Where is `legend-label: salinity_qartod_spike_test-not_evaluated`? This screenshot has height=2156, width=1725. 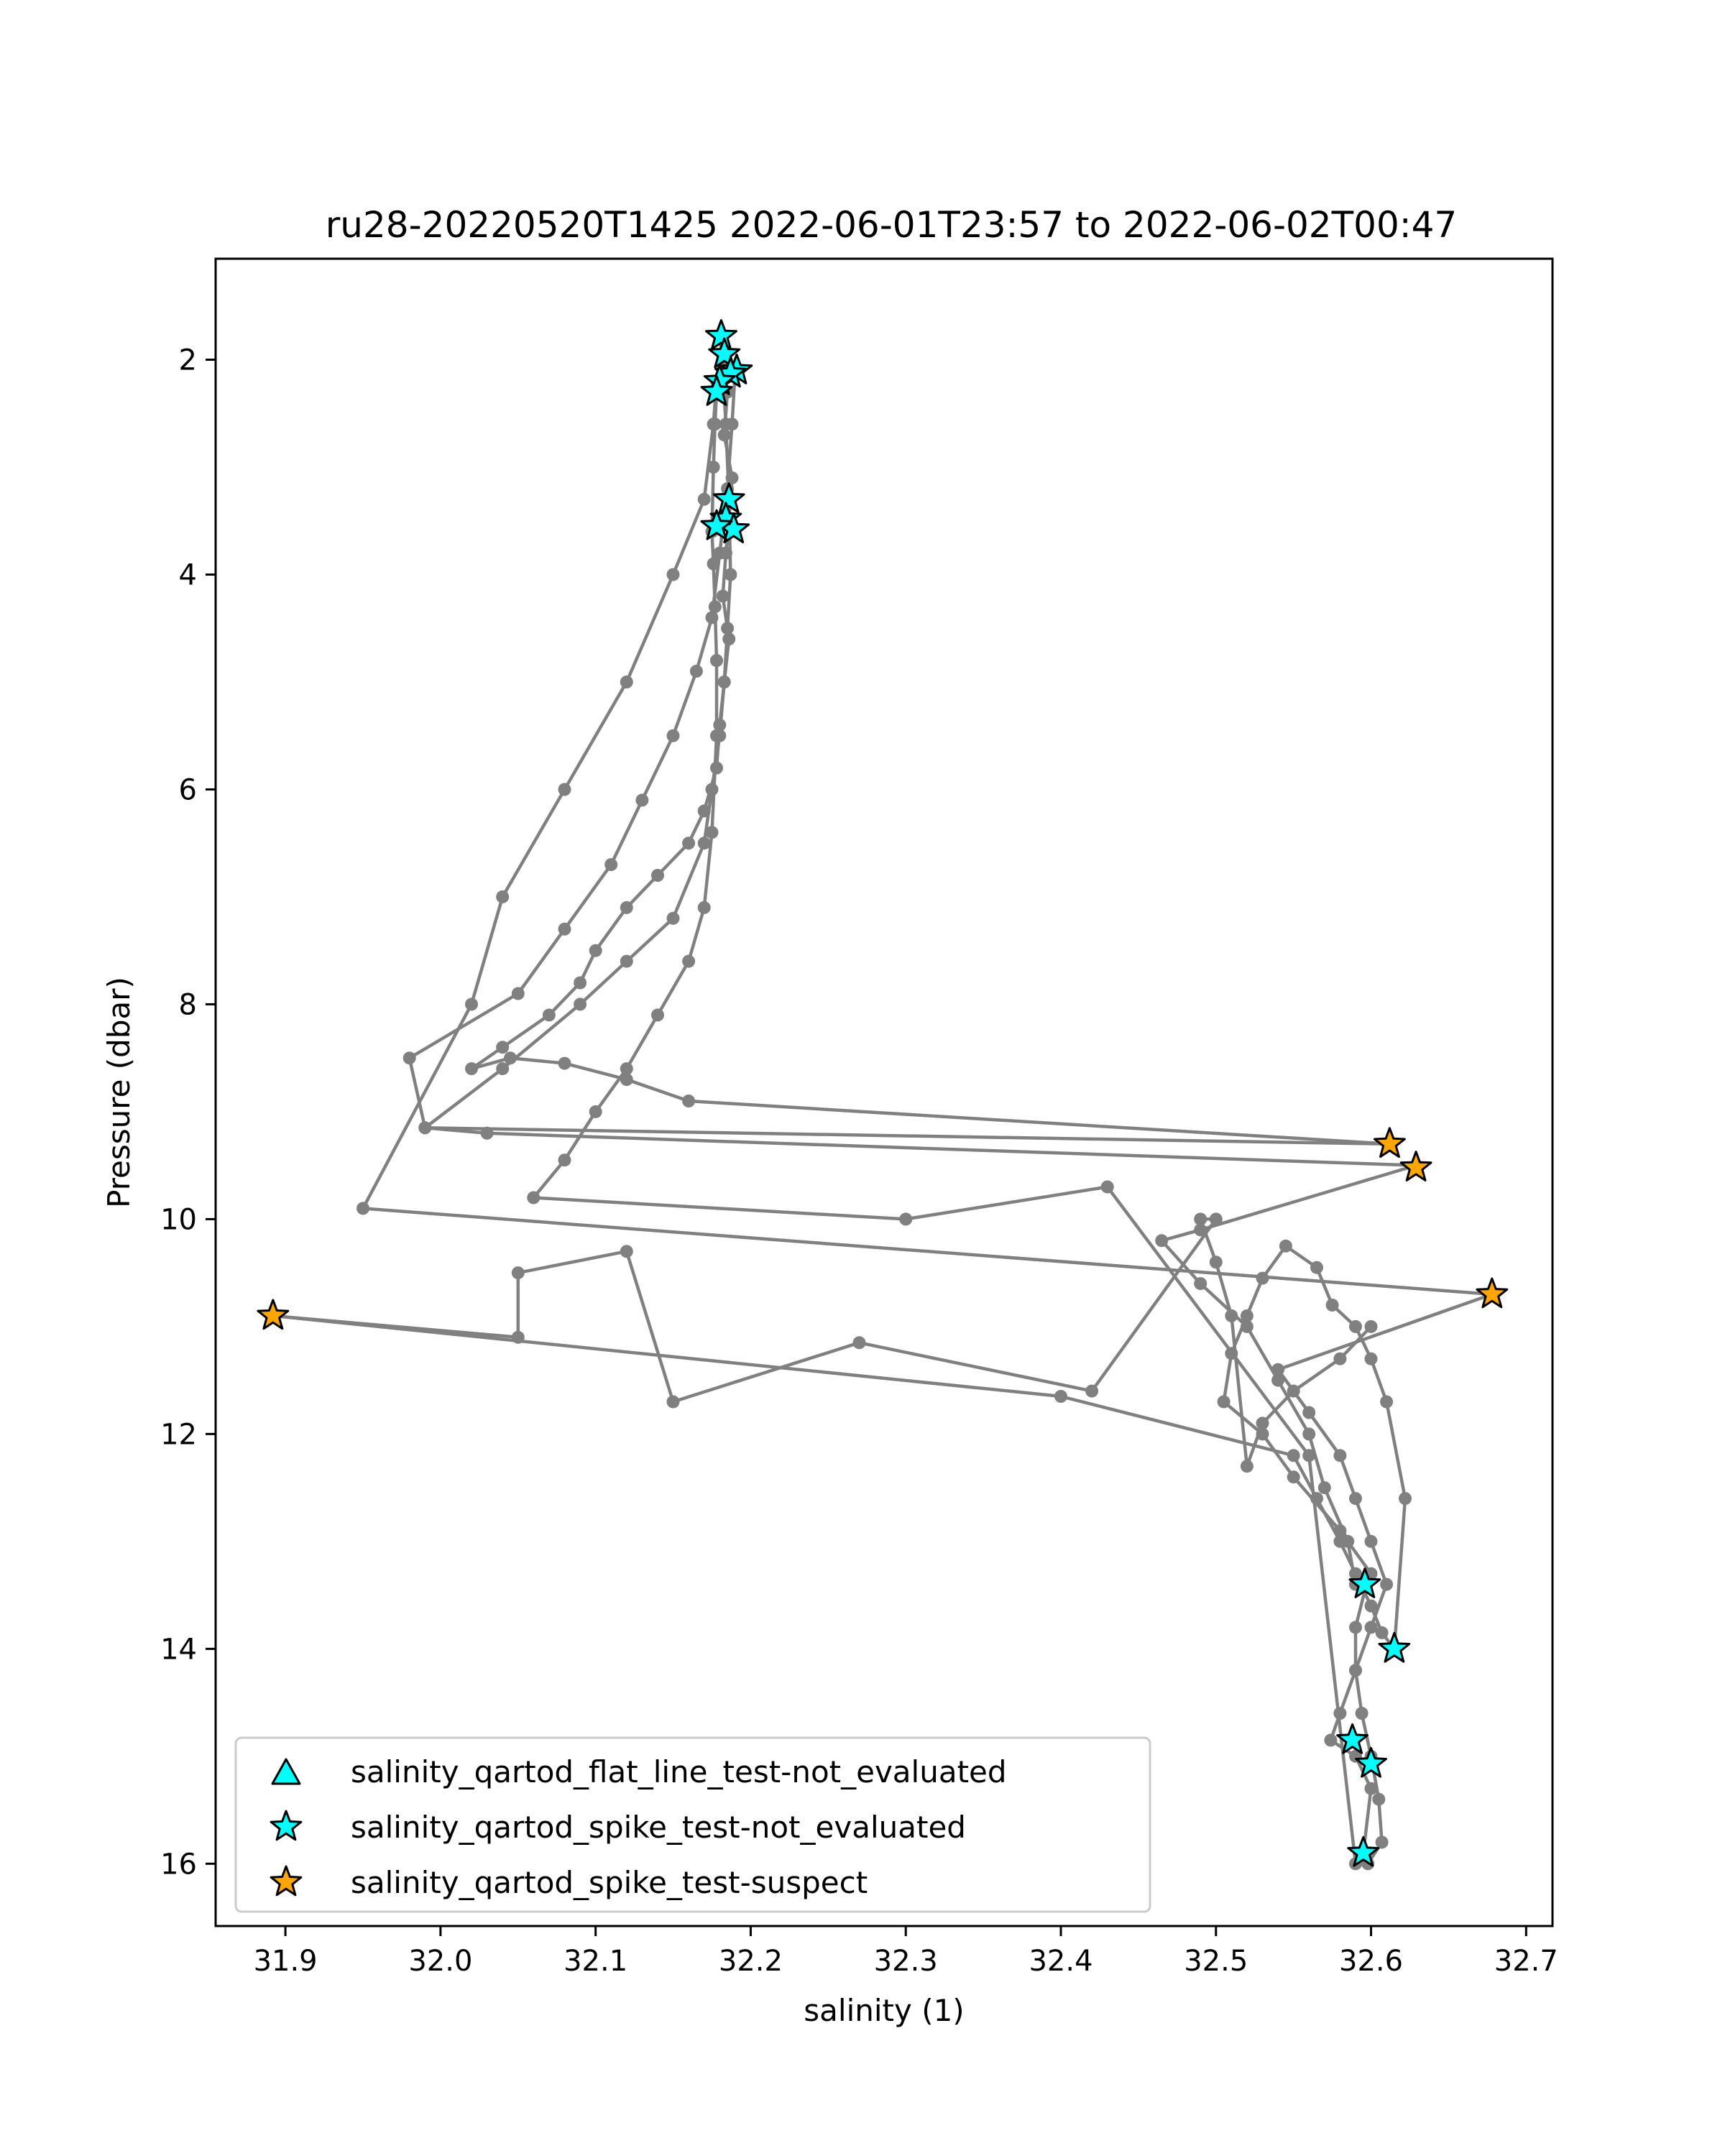 legend-label: salinity_qartod_spike_test-not_evaluated is located at coordinates (658, 1827).